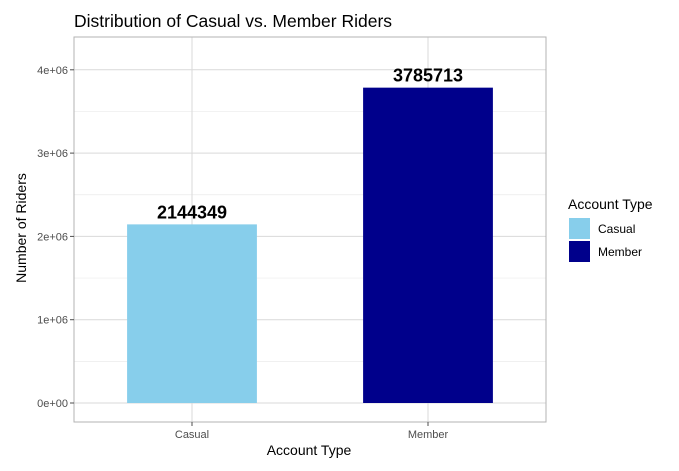 This screenshot has width=679, height=471. I want to click on y-tick-label: 3e+06, so click(52, 154).